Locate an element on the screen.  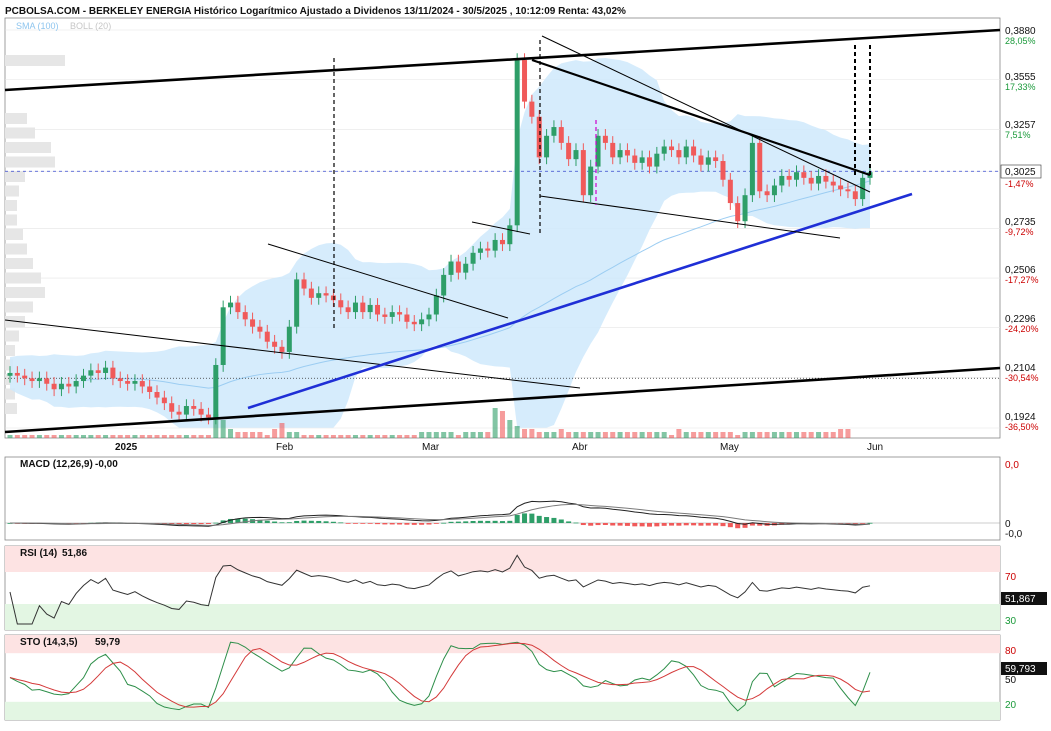
sto-tick-20: 20 is located at coordinates (1011, 705).